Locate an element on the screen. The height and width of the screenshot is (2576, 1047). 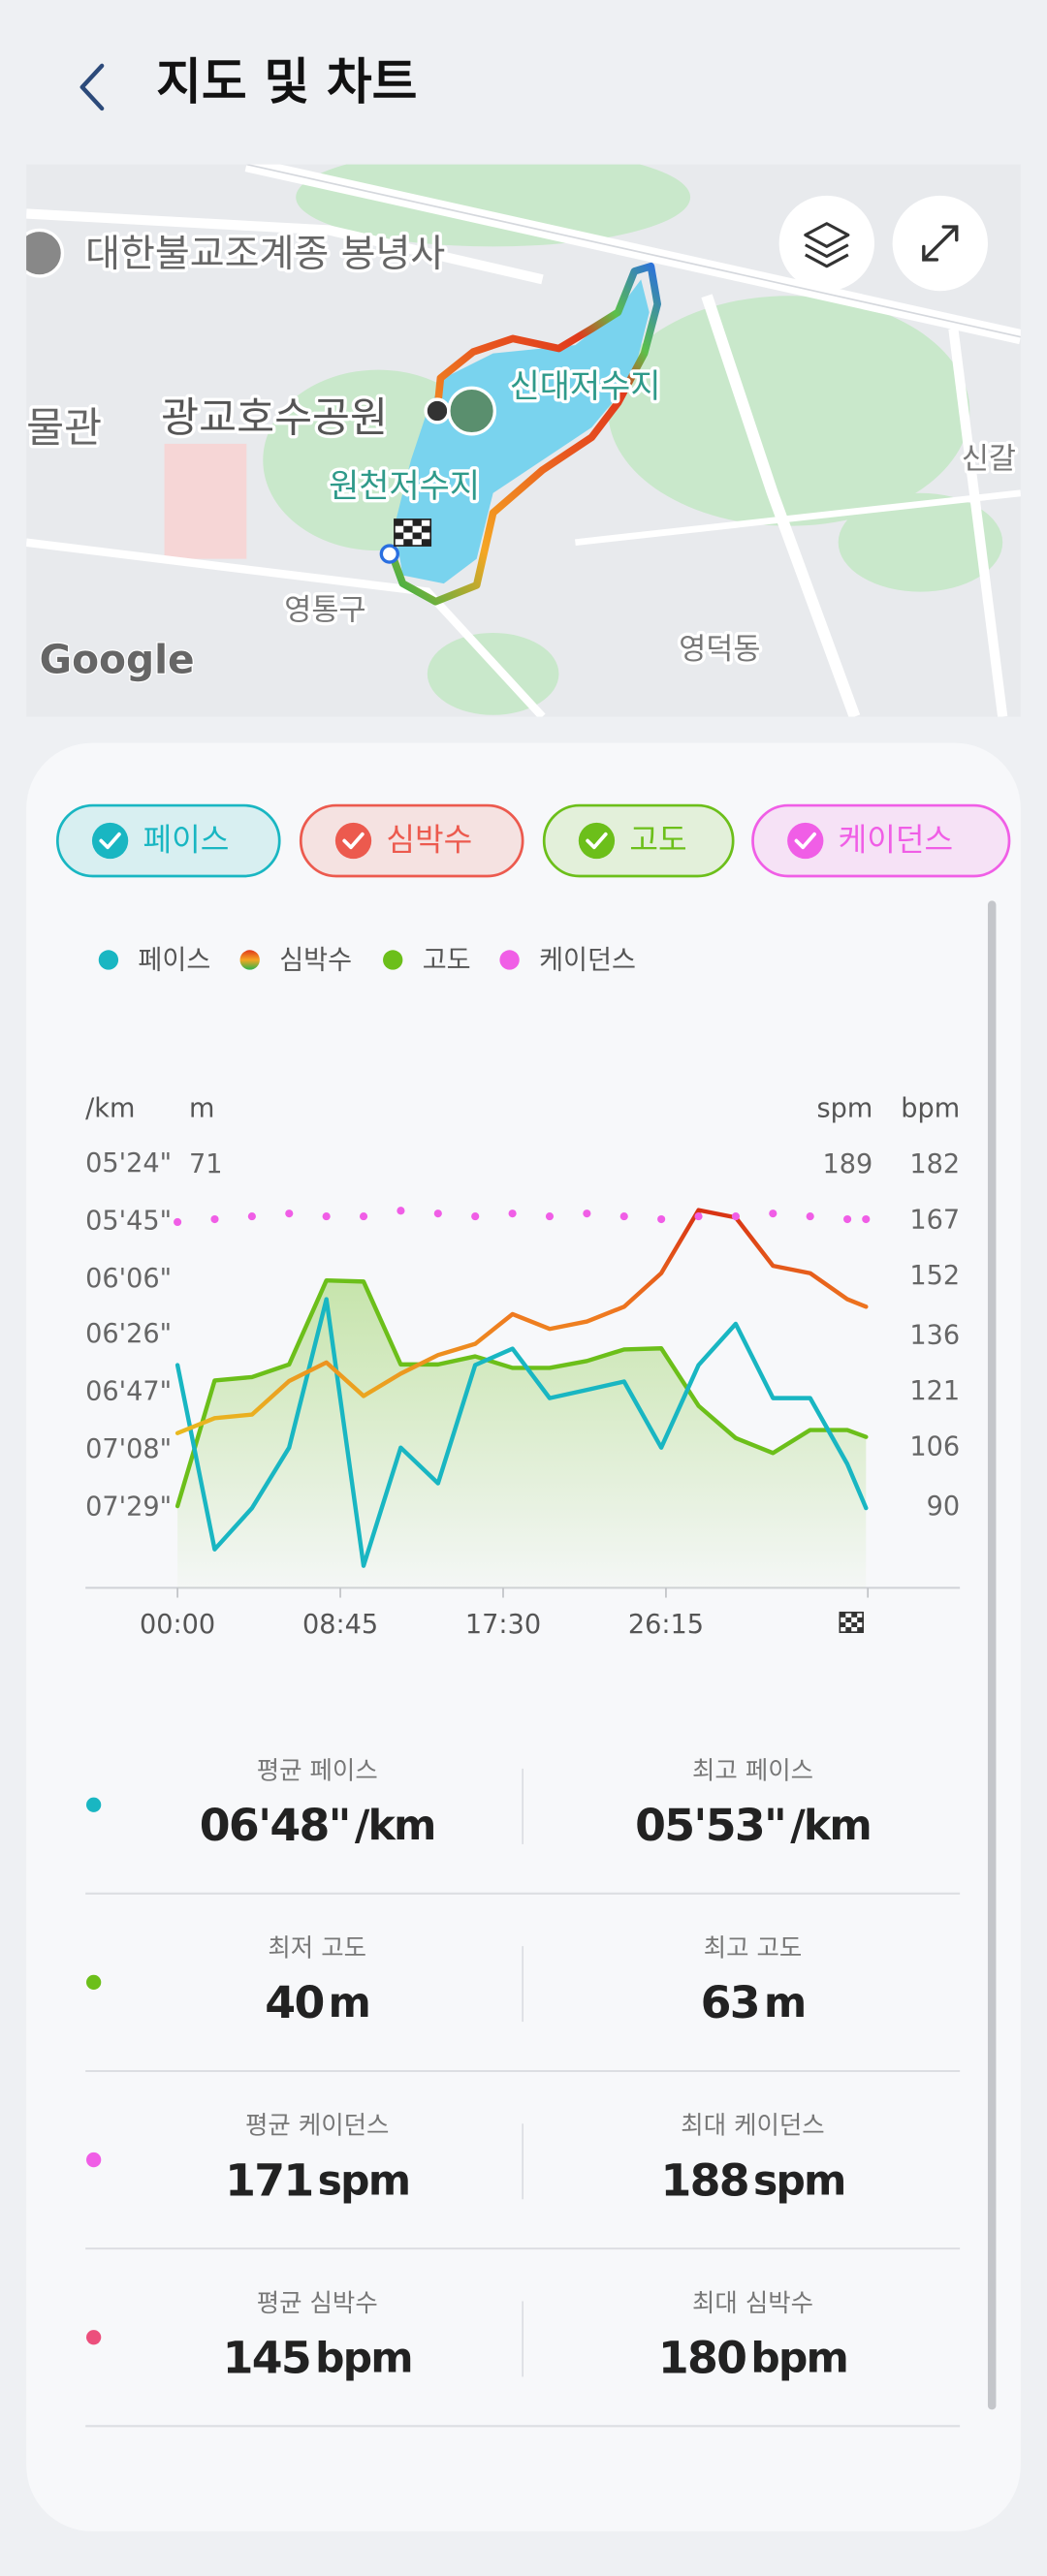
map-label: 신갈 is located at coordinates (989, 459).